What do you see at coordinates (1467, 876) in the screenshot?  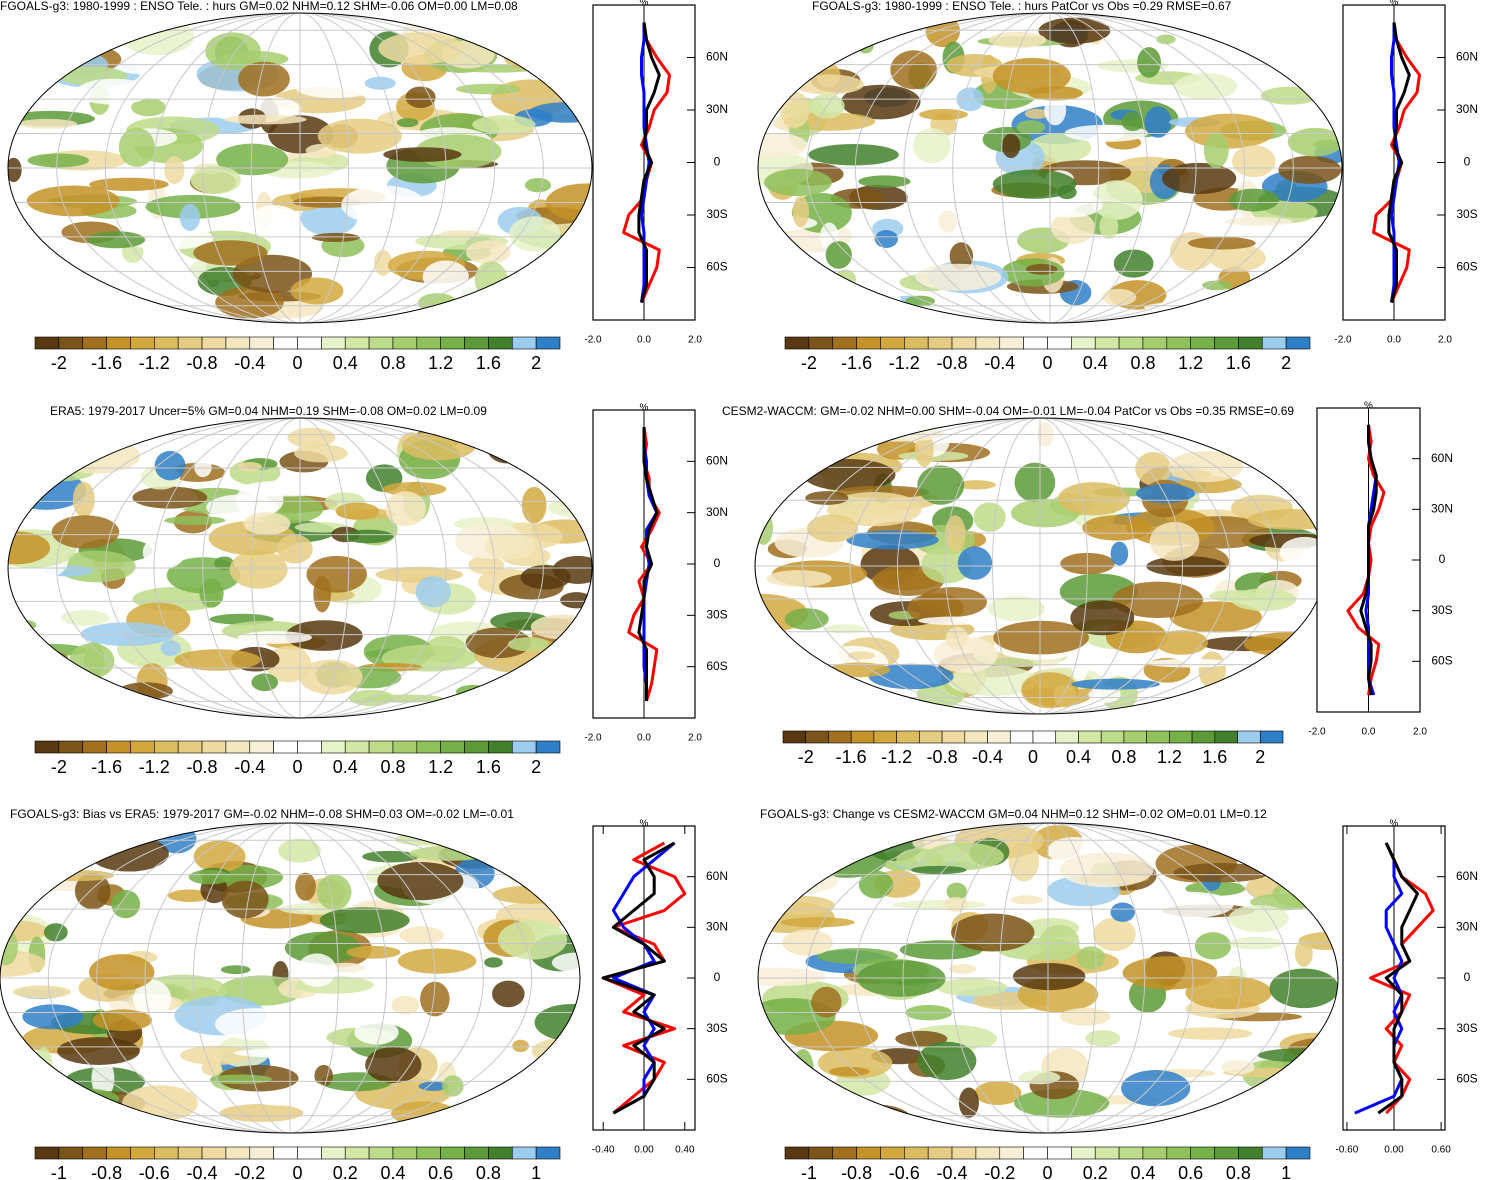 I see `y-tick-label: 60N` at bounding box center [1467, 876].